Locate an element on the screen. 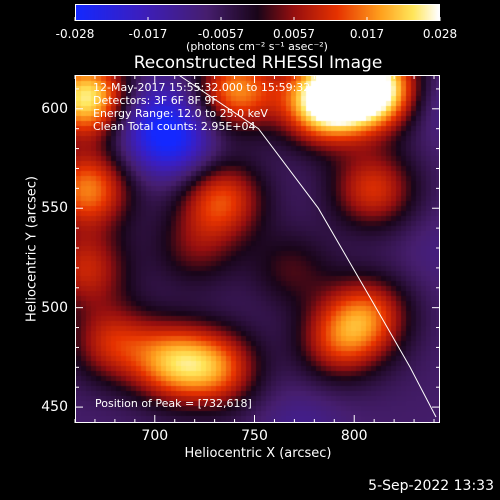 The image size is (500, 500). colorbar-tick-label: -0.028 is located at coordinates (75, 34).